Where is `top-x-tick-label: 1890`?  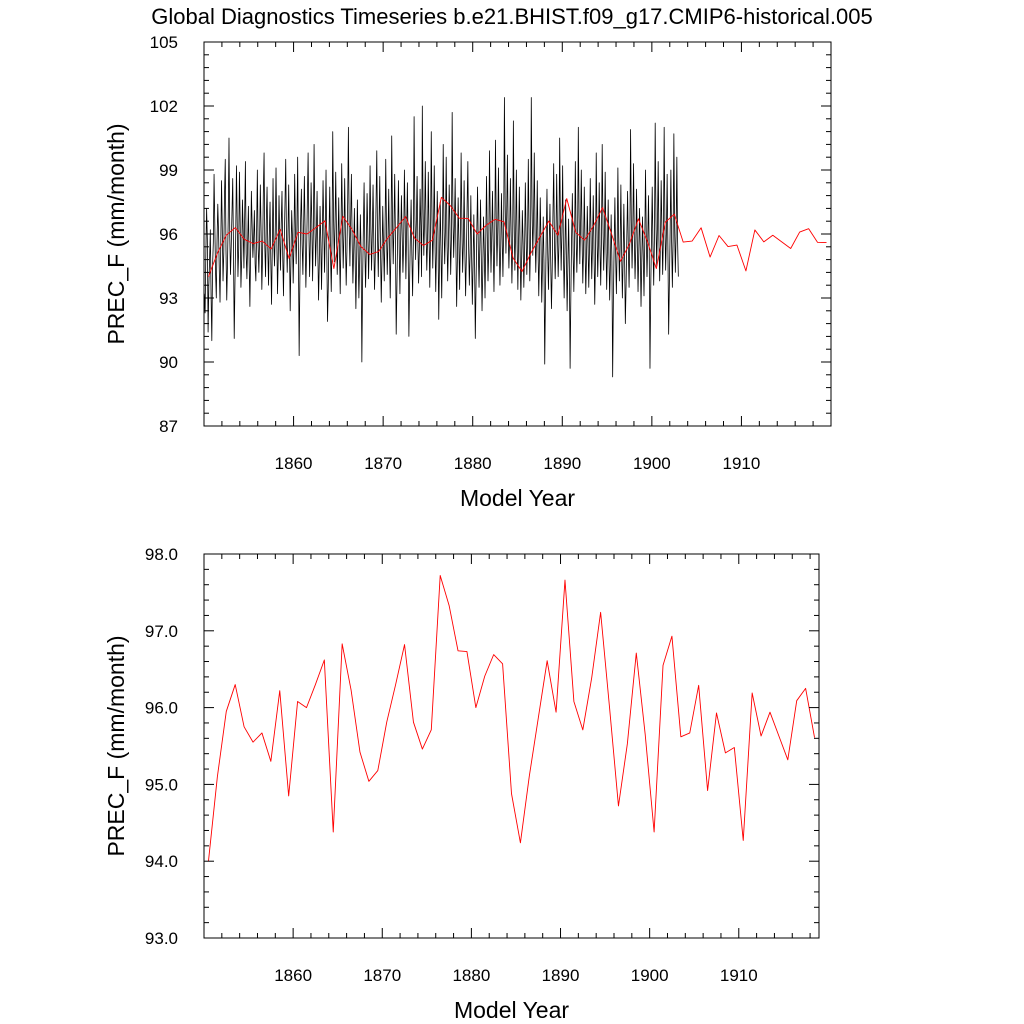
top-x-tick-label: 1890 is located at coordinates (562, 463).